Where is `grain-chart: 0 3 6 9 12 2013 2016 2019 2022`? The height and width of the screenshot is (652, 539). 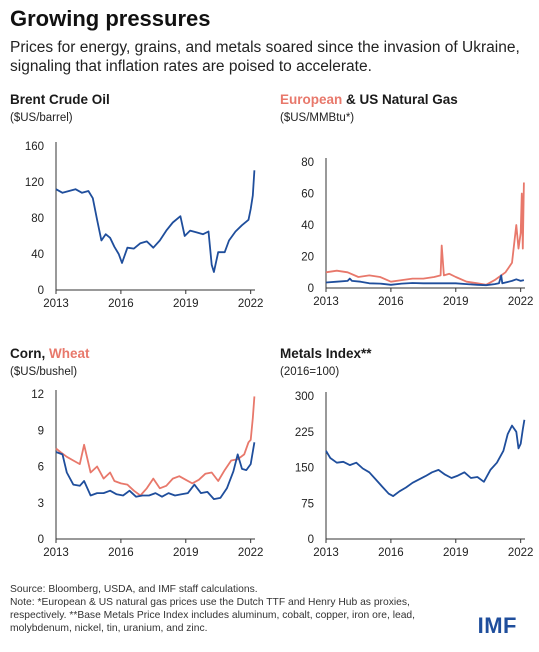 grain-chart: 0 3 6 9 12 2013 2016 2019 2022 is located at coordinates (147, 474).